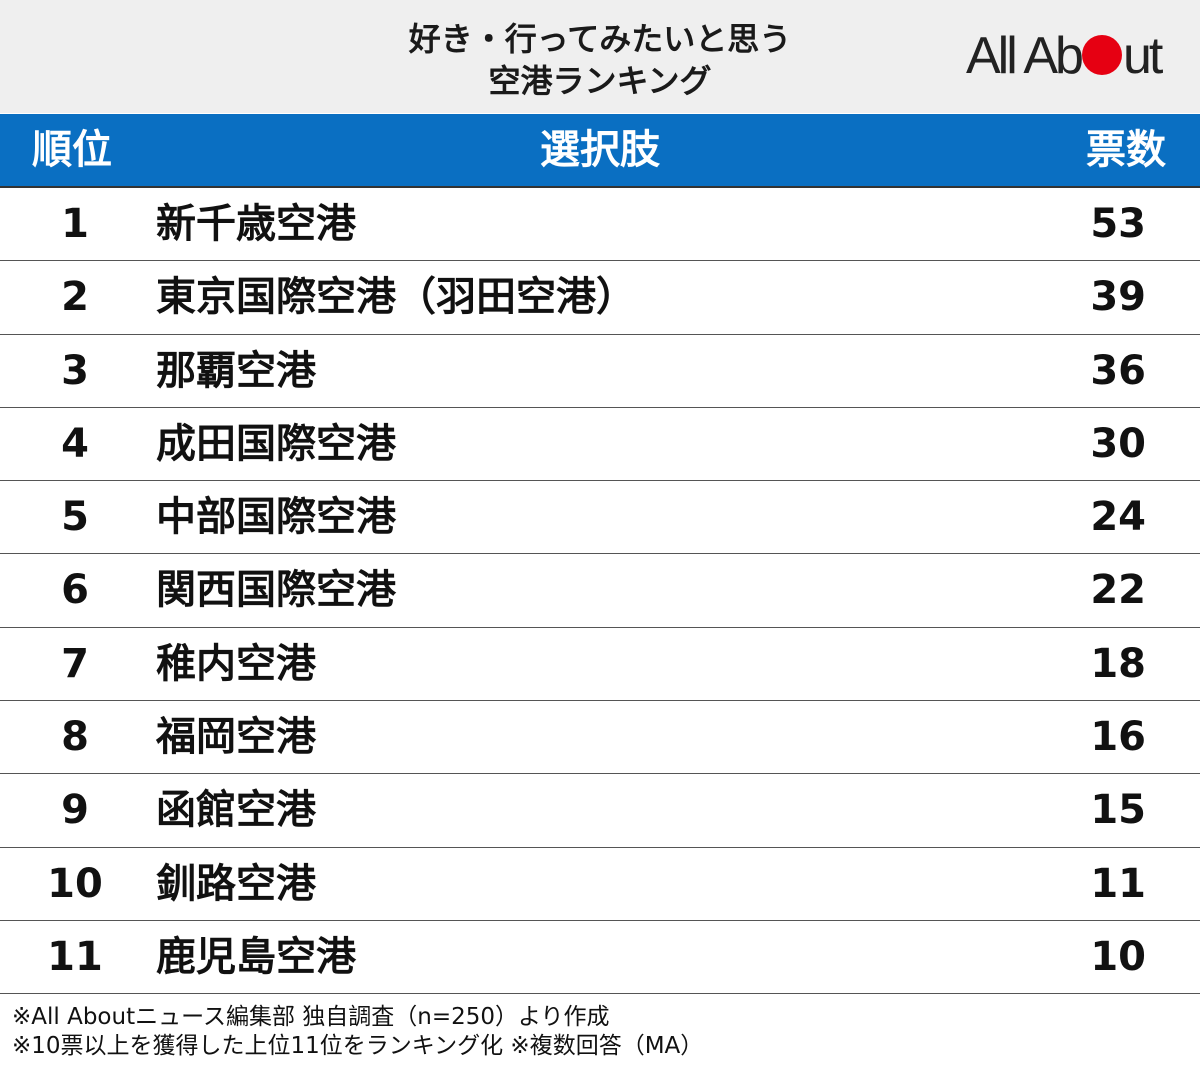 The image size is (1200, 1068). I want to click on table-row: 3 那覇空港 36, so click(600, 371).